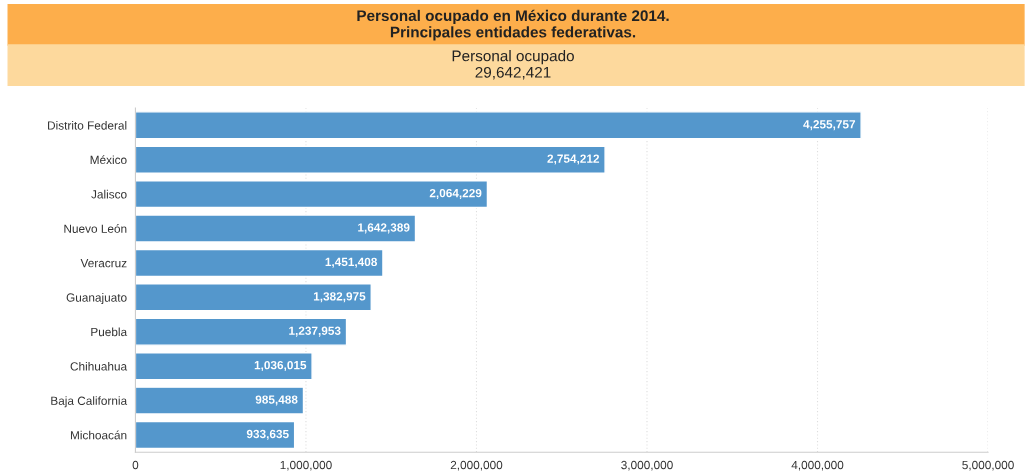  Describe the element at coordinates (96, 299) in the screenshot. I see `y-tick-label: Guanajuato` at that location.